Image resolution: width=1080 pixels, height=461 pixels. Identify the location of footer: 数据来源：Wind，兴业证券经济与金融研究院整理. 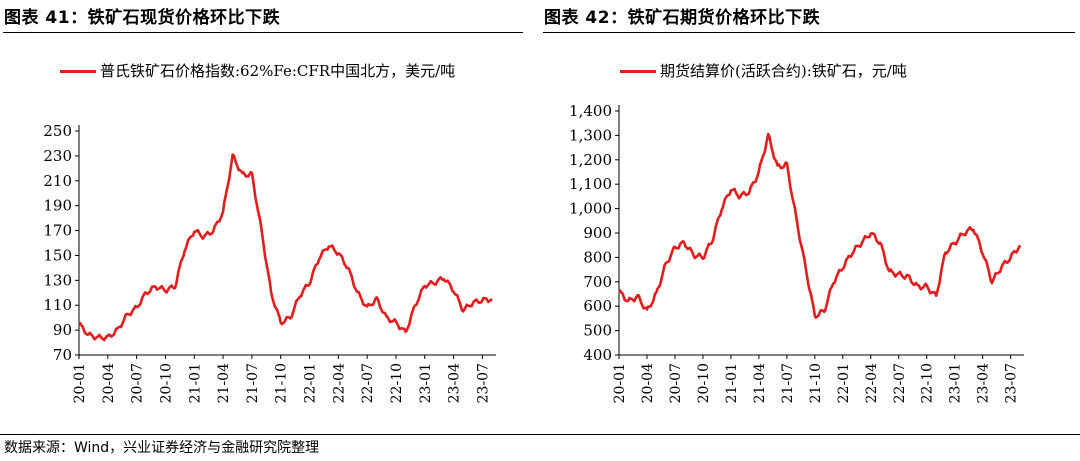
(540, 447).